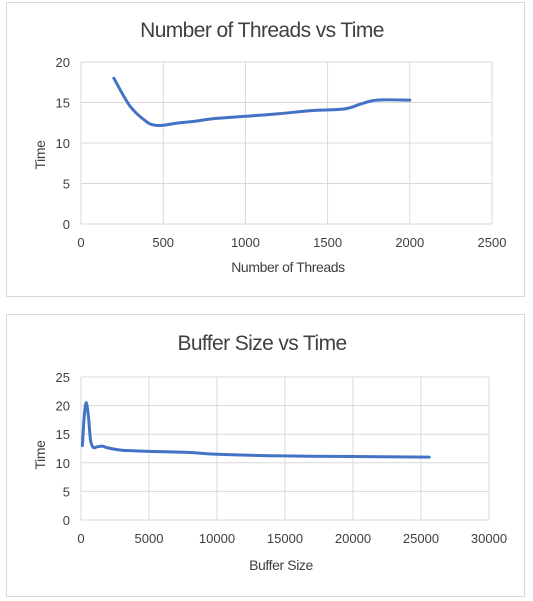 The height and width of the screenshot is (601, 533). What do you see at coordinates (409, 242) in the screenshot?
I see `x-tick-label: 2000` at bounding box center [409, 242].